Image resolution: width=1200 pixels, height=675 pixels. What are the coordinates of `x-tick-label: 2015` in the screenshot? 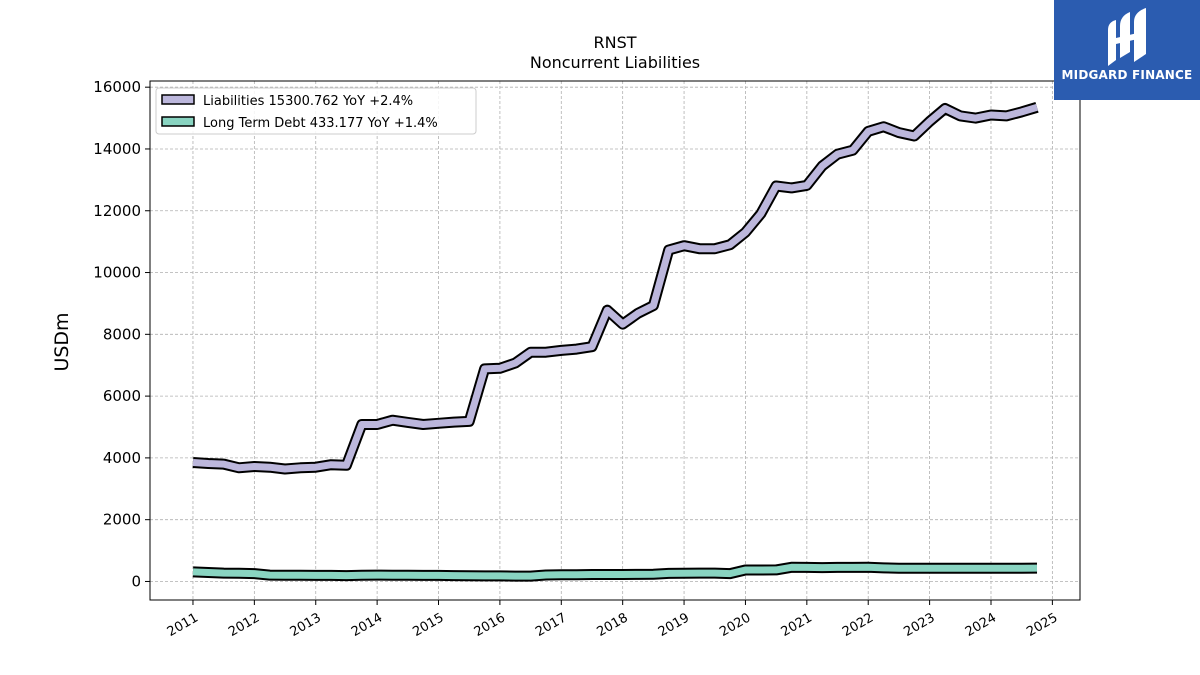 It's located at (428, 625).